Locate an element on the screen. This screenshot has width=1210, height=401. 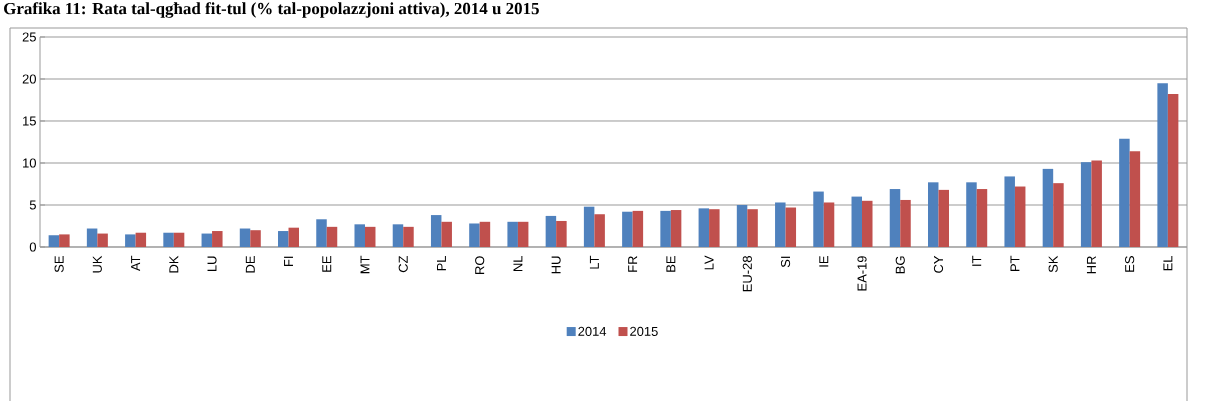
x-tick-label: SE is located at coordinates (59, 264).